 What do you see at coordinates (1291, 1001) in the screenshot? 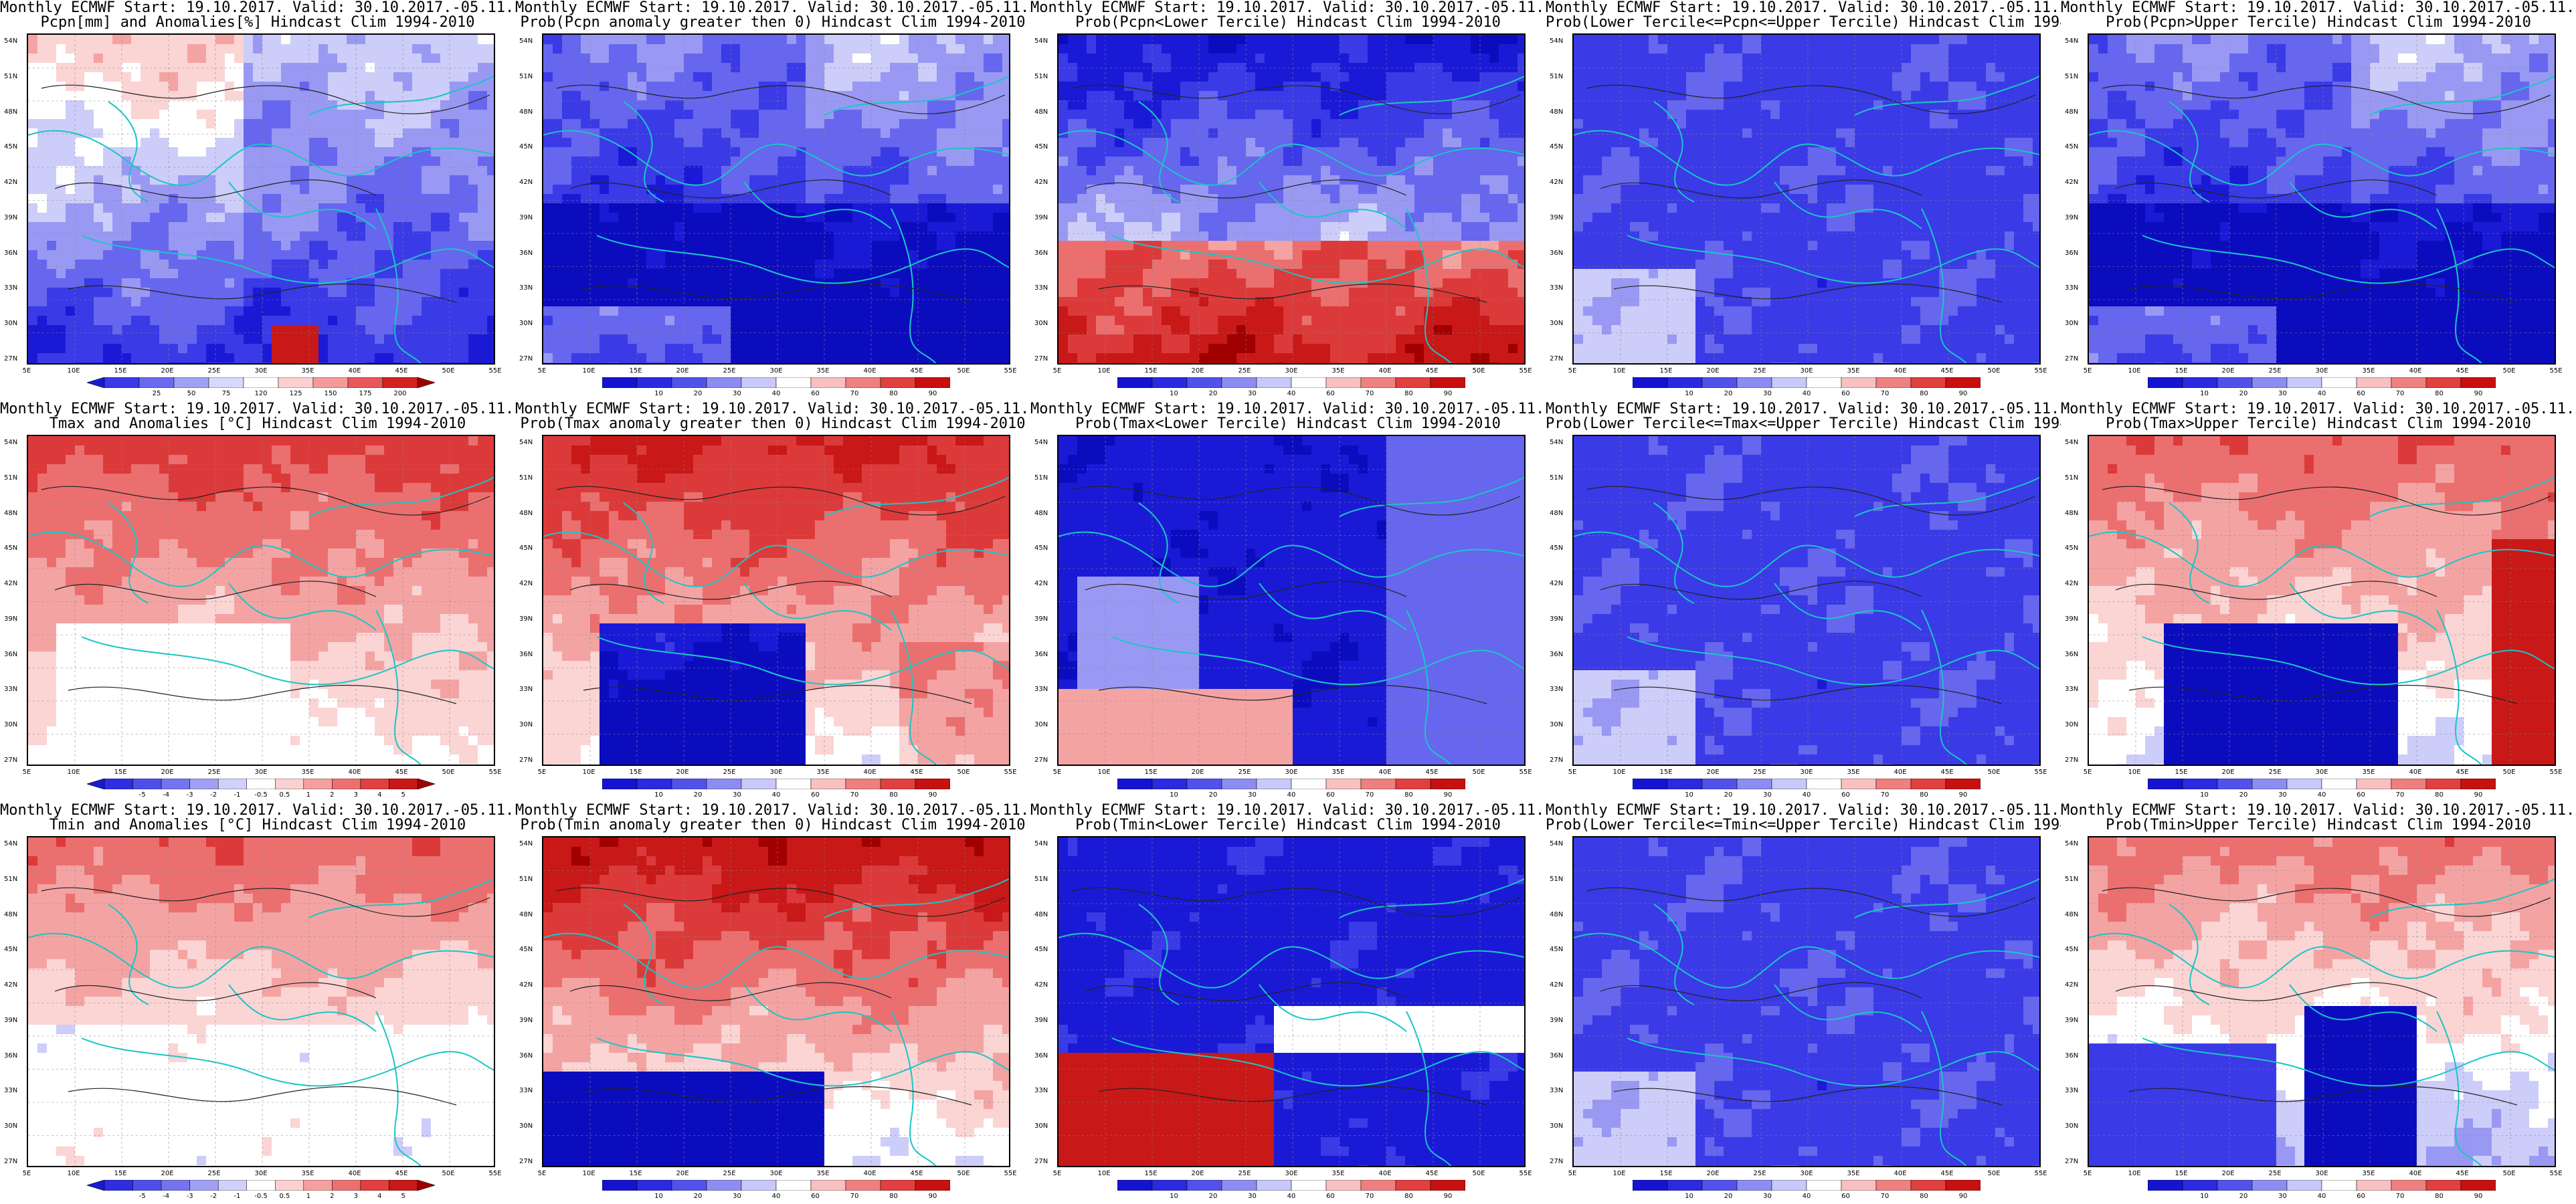
I see `map-field` at bounding box center [1291, 1001].